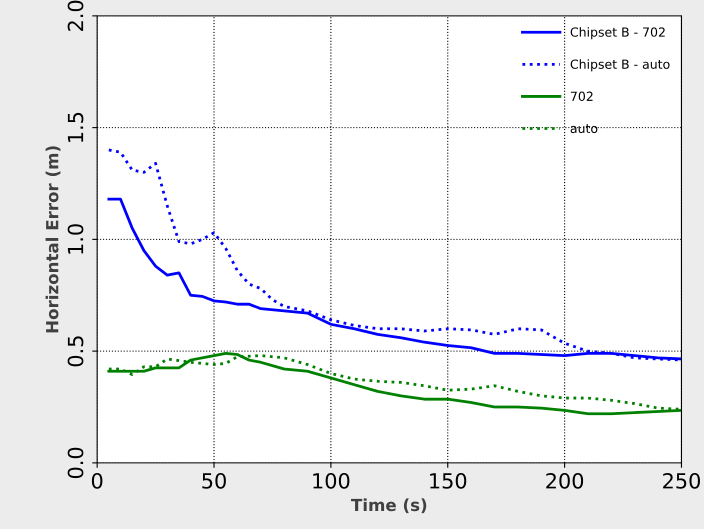  Describe the element at coordinates (97, 480) in the screenshot. I see `x-tick-label: 0` at that location.